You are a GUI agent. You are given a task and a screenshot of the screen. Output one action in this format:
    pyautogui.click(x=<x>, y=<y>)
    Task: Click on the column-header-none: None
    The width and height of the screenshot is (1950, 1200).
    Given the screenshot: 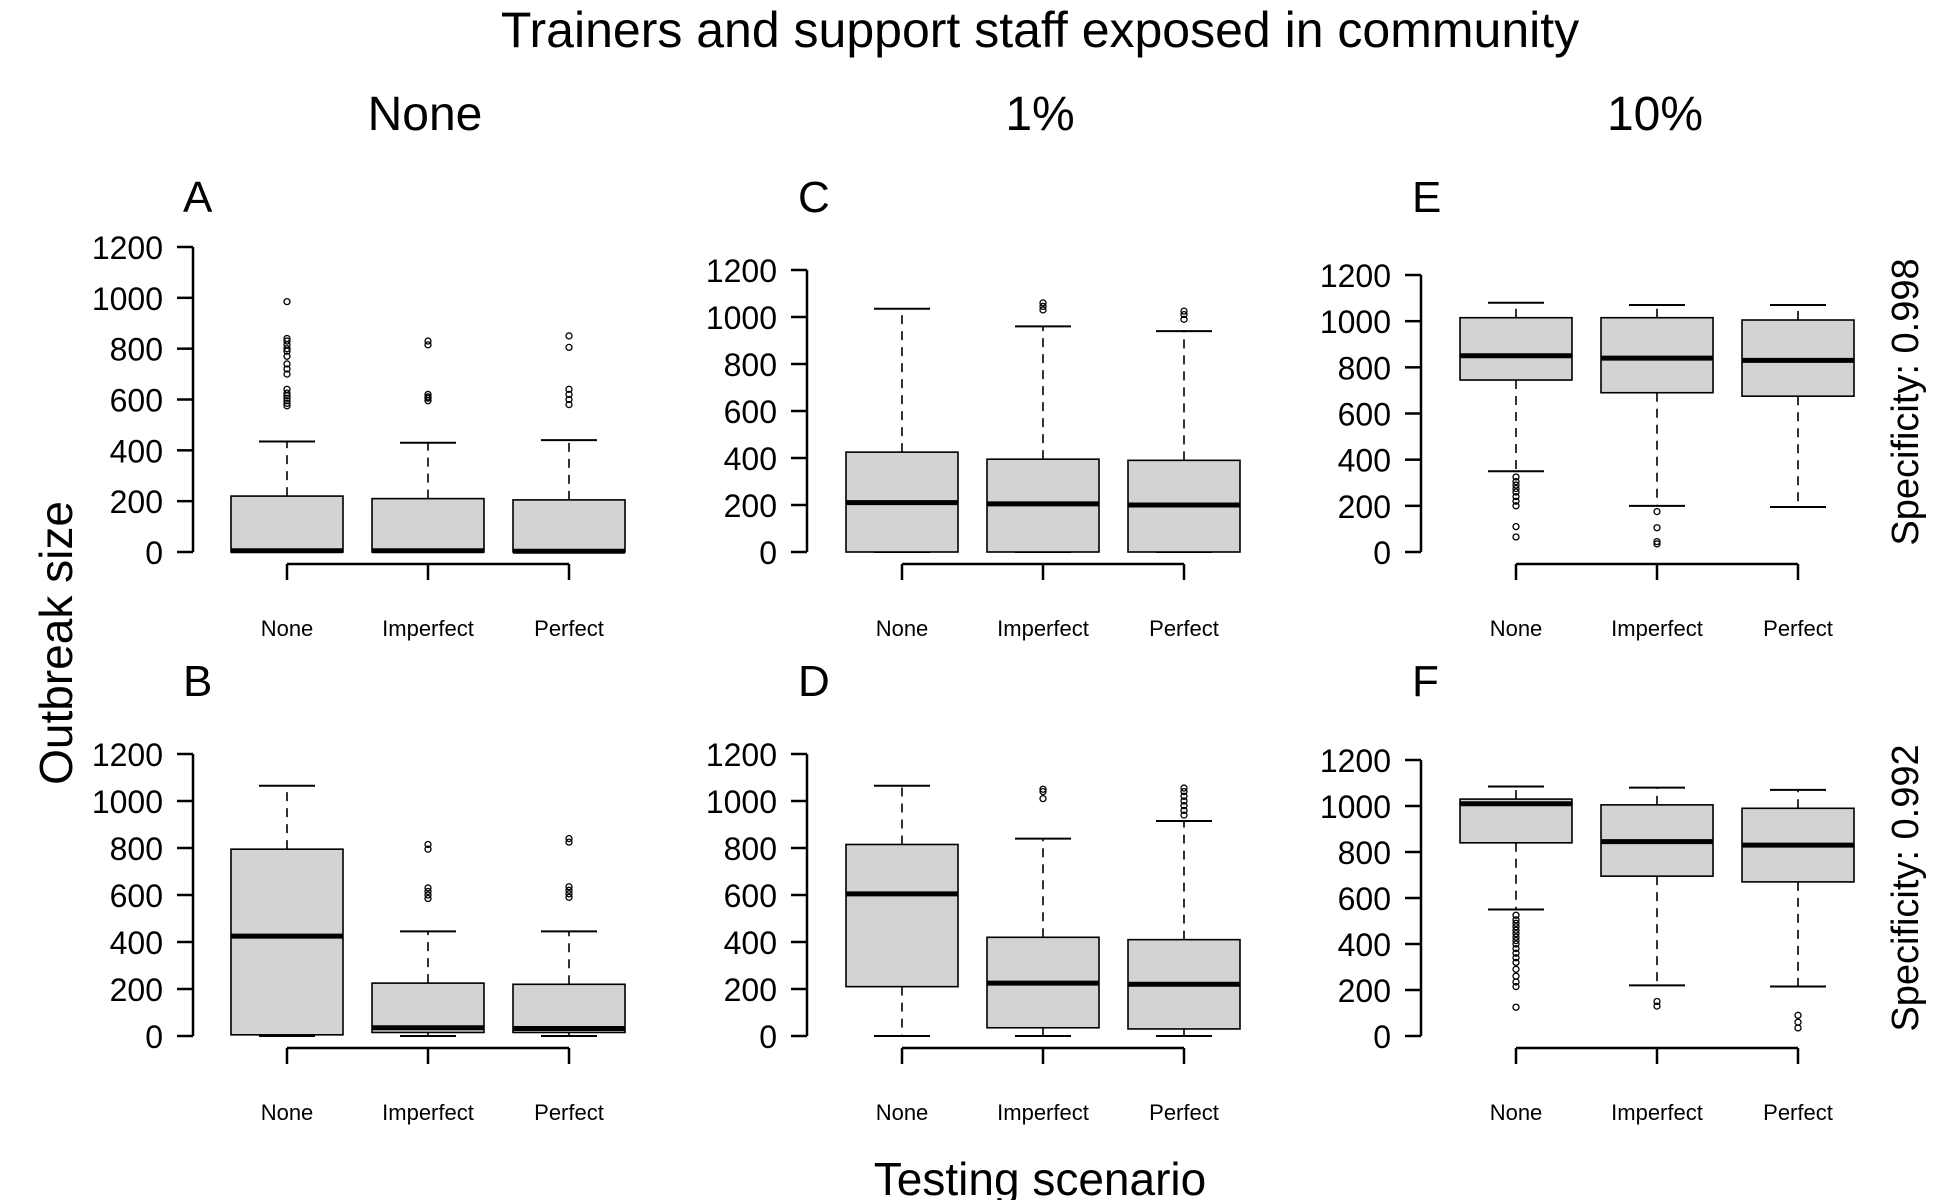 What is the action you would take?
    pyautogui.click(x=425, y=114)
    